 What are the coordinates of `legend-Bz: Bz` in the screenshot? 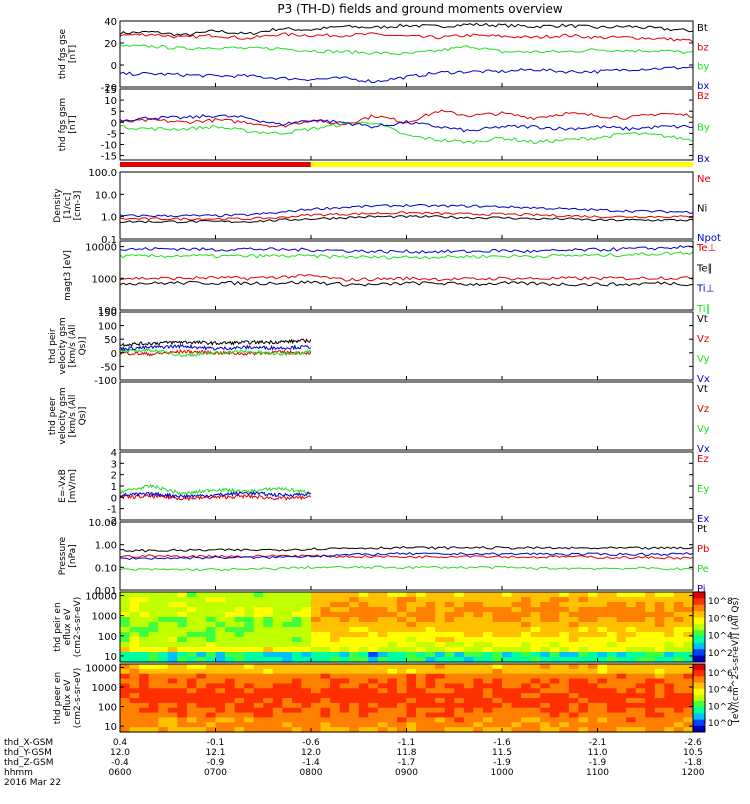 It's located at (703, 96).